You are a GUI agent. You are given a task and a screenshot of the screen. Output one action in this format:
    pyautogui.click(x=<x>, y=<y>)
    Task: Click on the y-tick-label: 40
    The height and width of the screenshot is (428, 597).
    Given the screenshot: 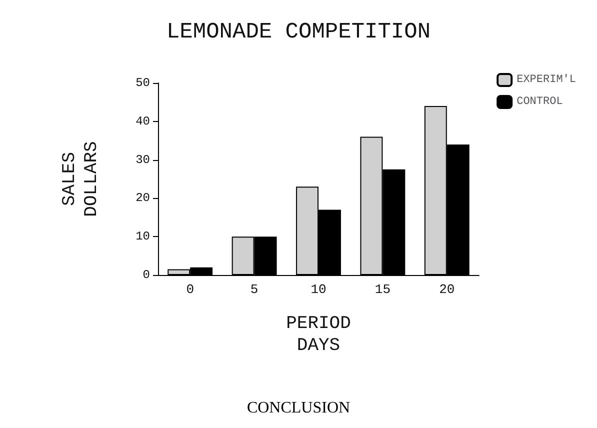 What is the action you would take?
    pyautogui.click(x=143, y=121)
    